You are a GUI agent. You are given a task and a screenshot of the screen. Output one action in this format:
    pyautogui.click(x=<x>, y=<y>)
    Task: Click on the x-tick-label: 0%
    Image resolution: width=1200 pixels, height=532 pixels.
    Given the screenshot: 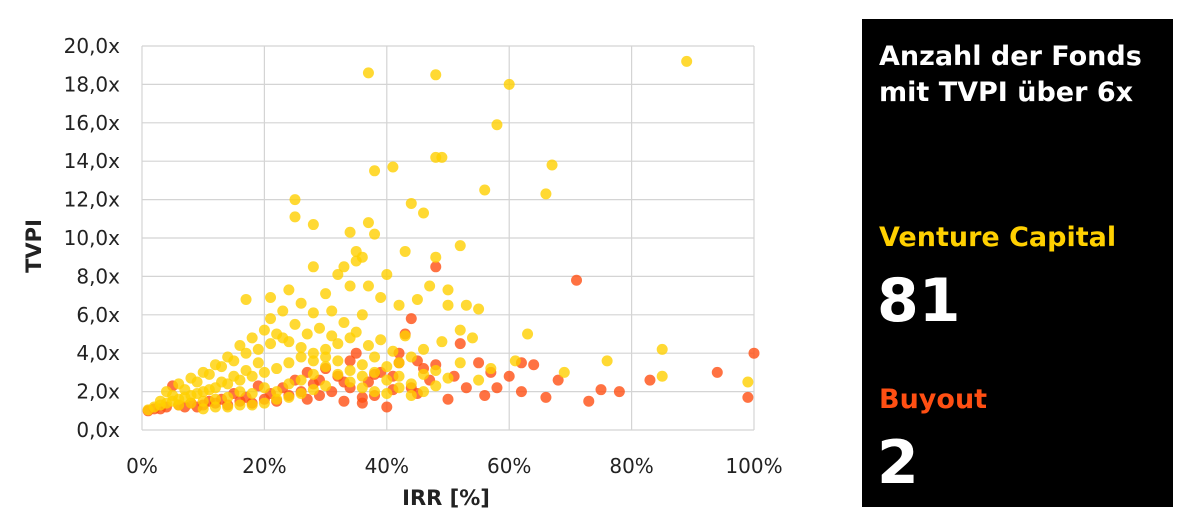 What is the action you would take?
    pyautogui.click(x=142, y=466)
    